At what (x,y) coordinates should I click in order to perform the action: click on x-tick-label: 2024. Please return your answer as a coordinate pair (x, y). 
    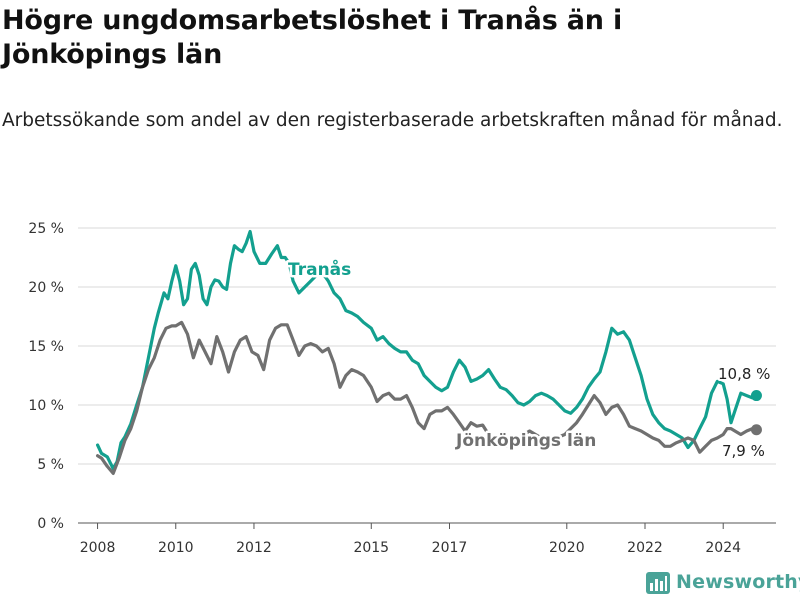
    Looking at the image, I should click on (723, 548).